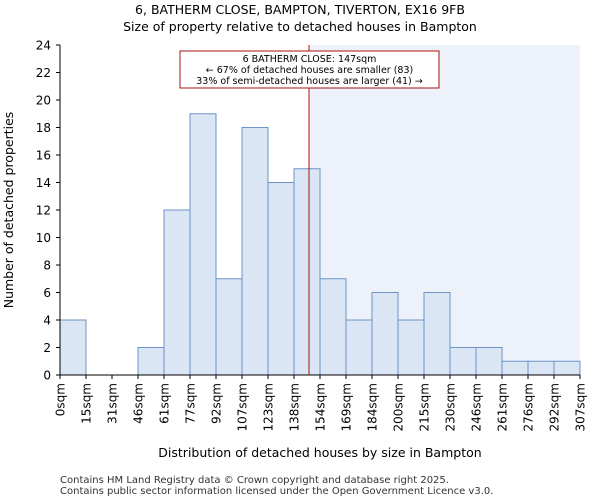  I want to click on bar-0sqm, so click(73, 347).